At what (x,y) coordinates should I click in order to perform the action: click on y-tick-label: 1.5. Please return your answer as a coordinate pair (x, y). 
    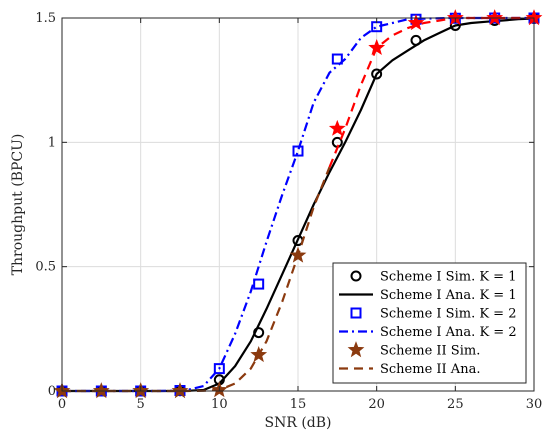
    Looking at the image, I should click on (45, 18).